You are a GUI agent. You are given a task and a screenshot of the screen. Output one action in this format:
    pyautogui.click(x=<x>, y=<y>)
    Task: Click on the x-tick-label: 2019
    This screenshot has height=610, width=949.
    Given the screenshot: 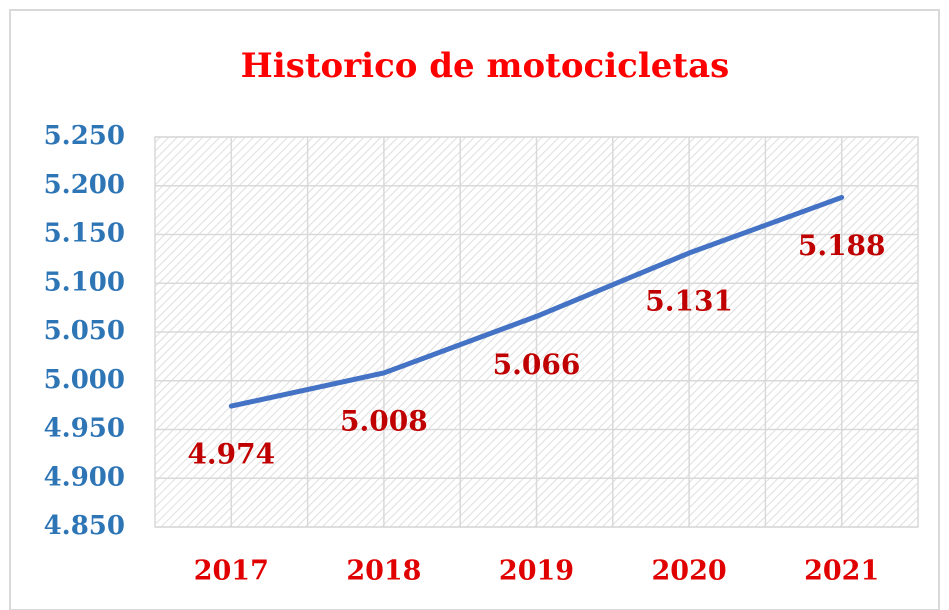 What is the action you would take?
    pyautogui.click(x=536, y=571)
    